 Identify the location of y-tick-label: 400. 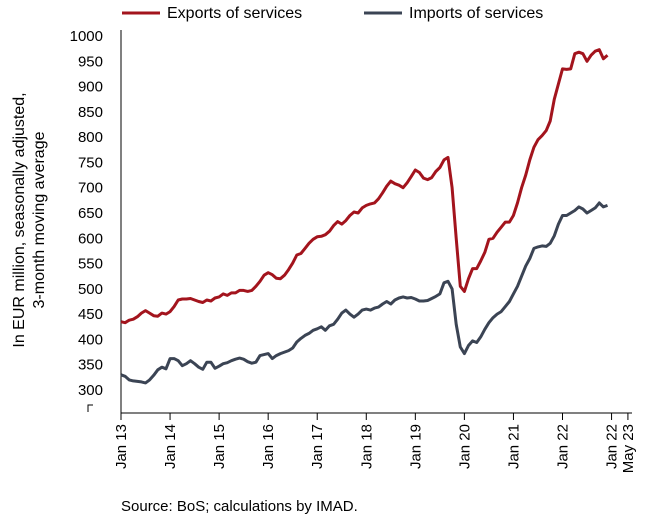
(90, 339).